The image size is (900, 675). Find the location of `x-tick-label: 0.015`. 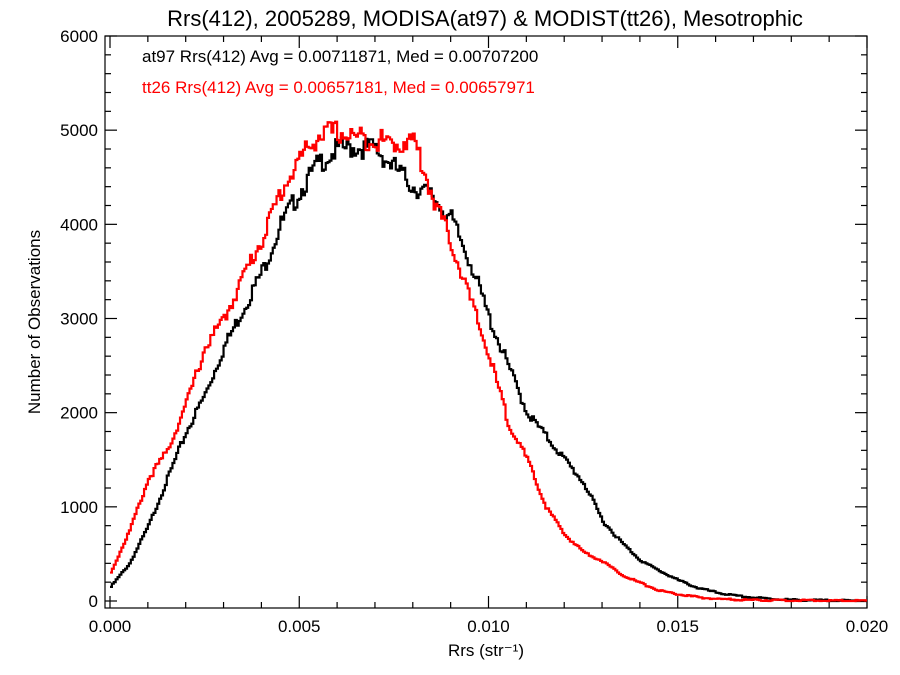

x-tick-label: 0.015 is located at coordinates (677, 626).